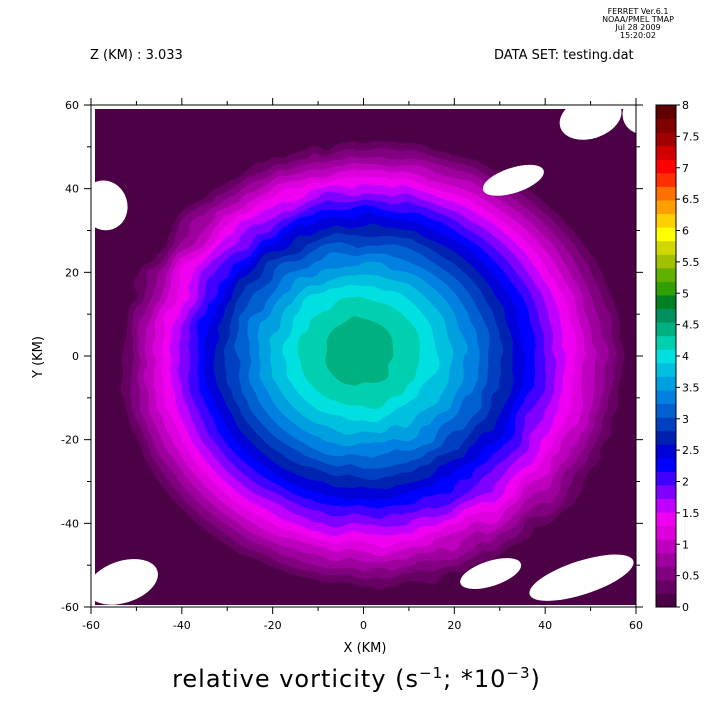 The image size is (713, 713). What do you see at coordinates (273, 625) in the screenshot?
I see `x-tick-label: -20` at bounding box center [273, 625].